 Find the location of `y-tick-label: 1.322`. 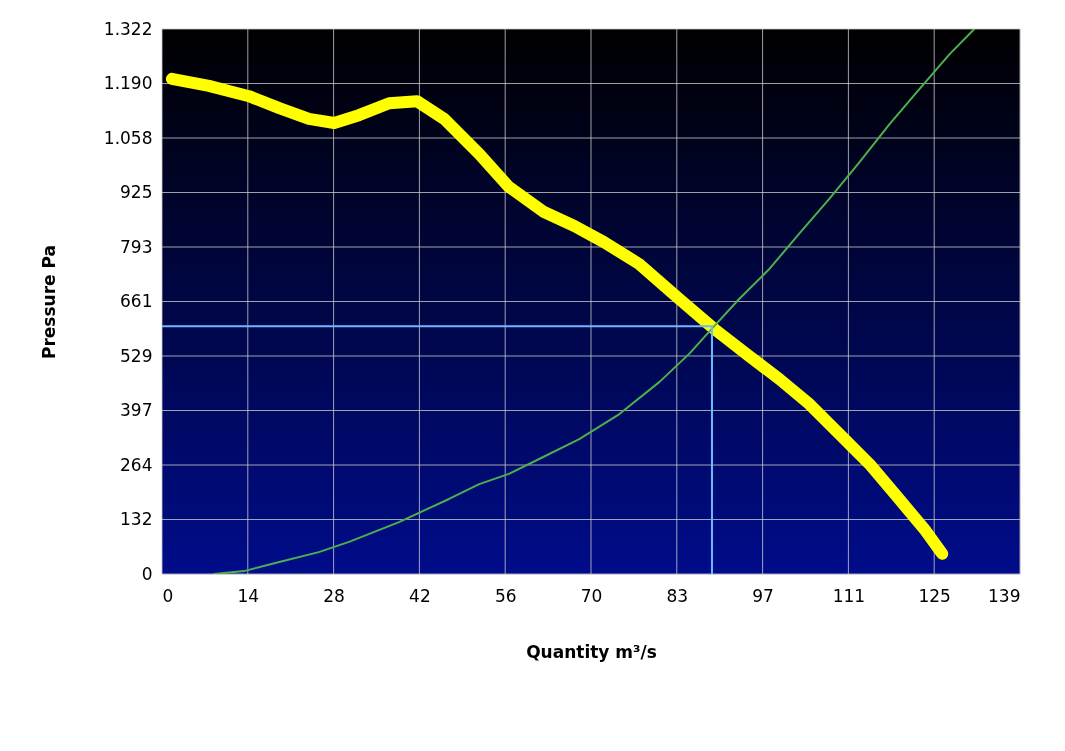

y-tick-label: 1.322 is located at coordinates (128, 28).